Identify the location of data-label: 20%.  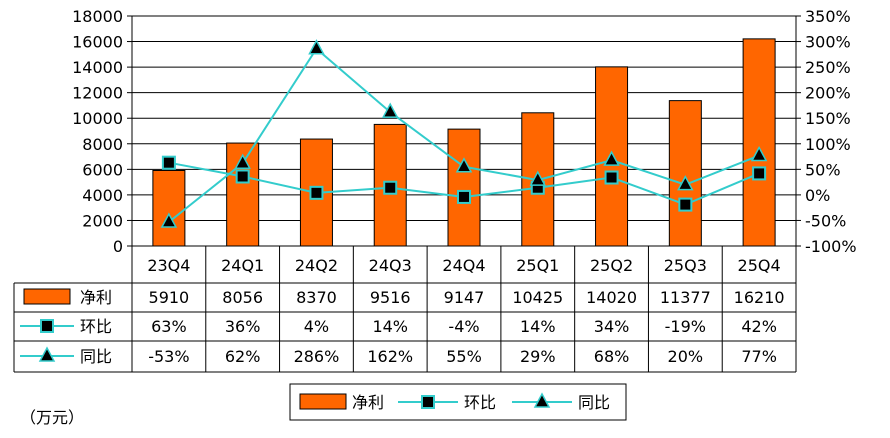
(686, 356).